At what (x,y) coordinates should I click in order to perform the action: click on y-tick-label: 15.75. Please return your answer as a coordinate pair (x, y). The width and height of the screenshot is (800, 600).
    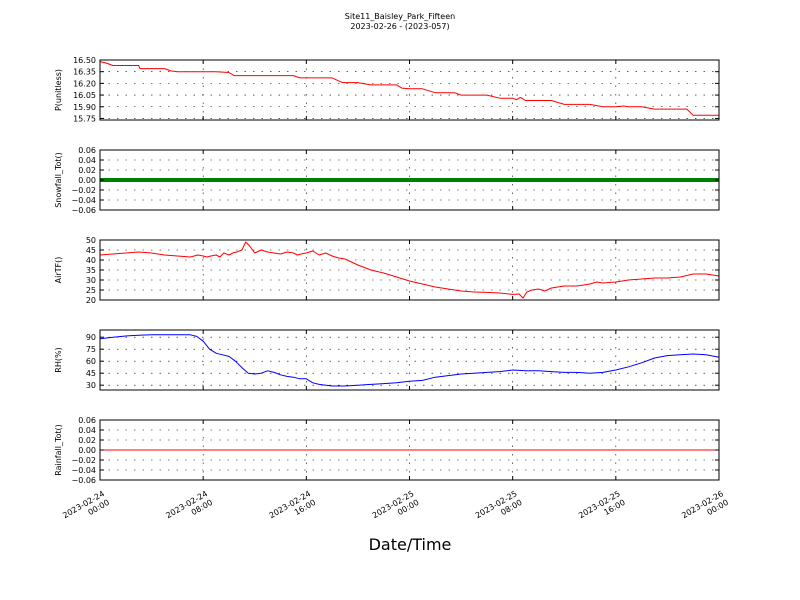
    Looking at the image, I should click on (84, 118).